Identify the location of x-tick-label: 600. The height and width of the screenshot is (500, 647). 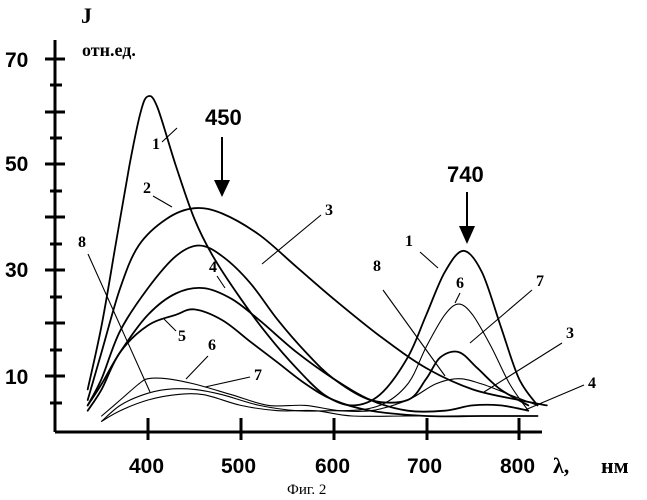
(332, 466).